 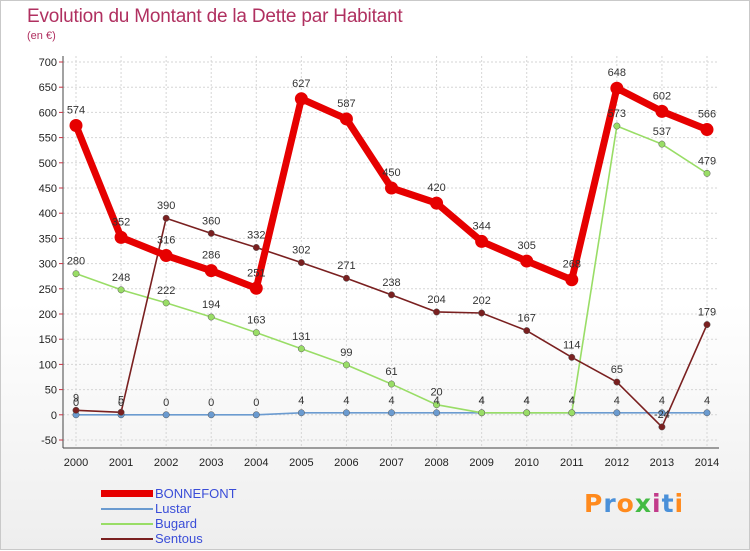 I want to click on data-label-bugard: 131, so click(x=301, y=337).